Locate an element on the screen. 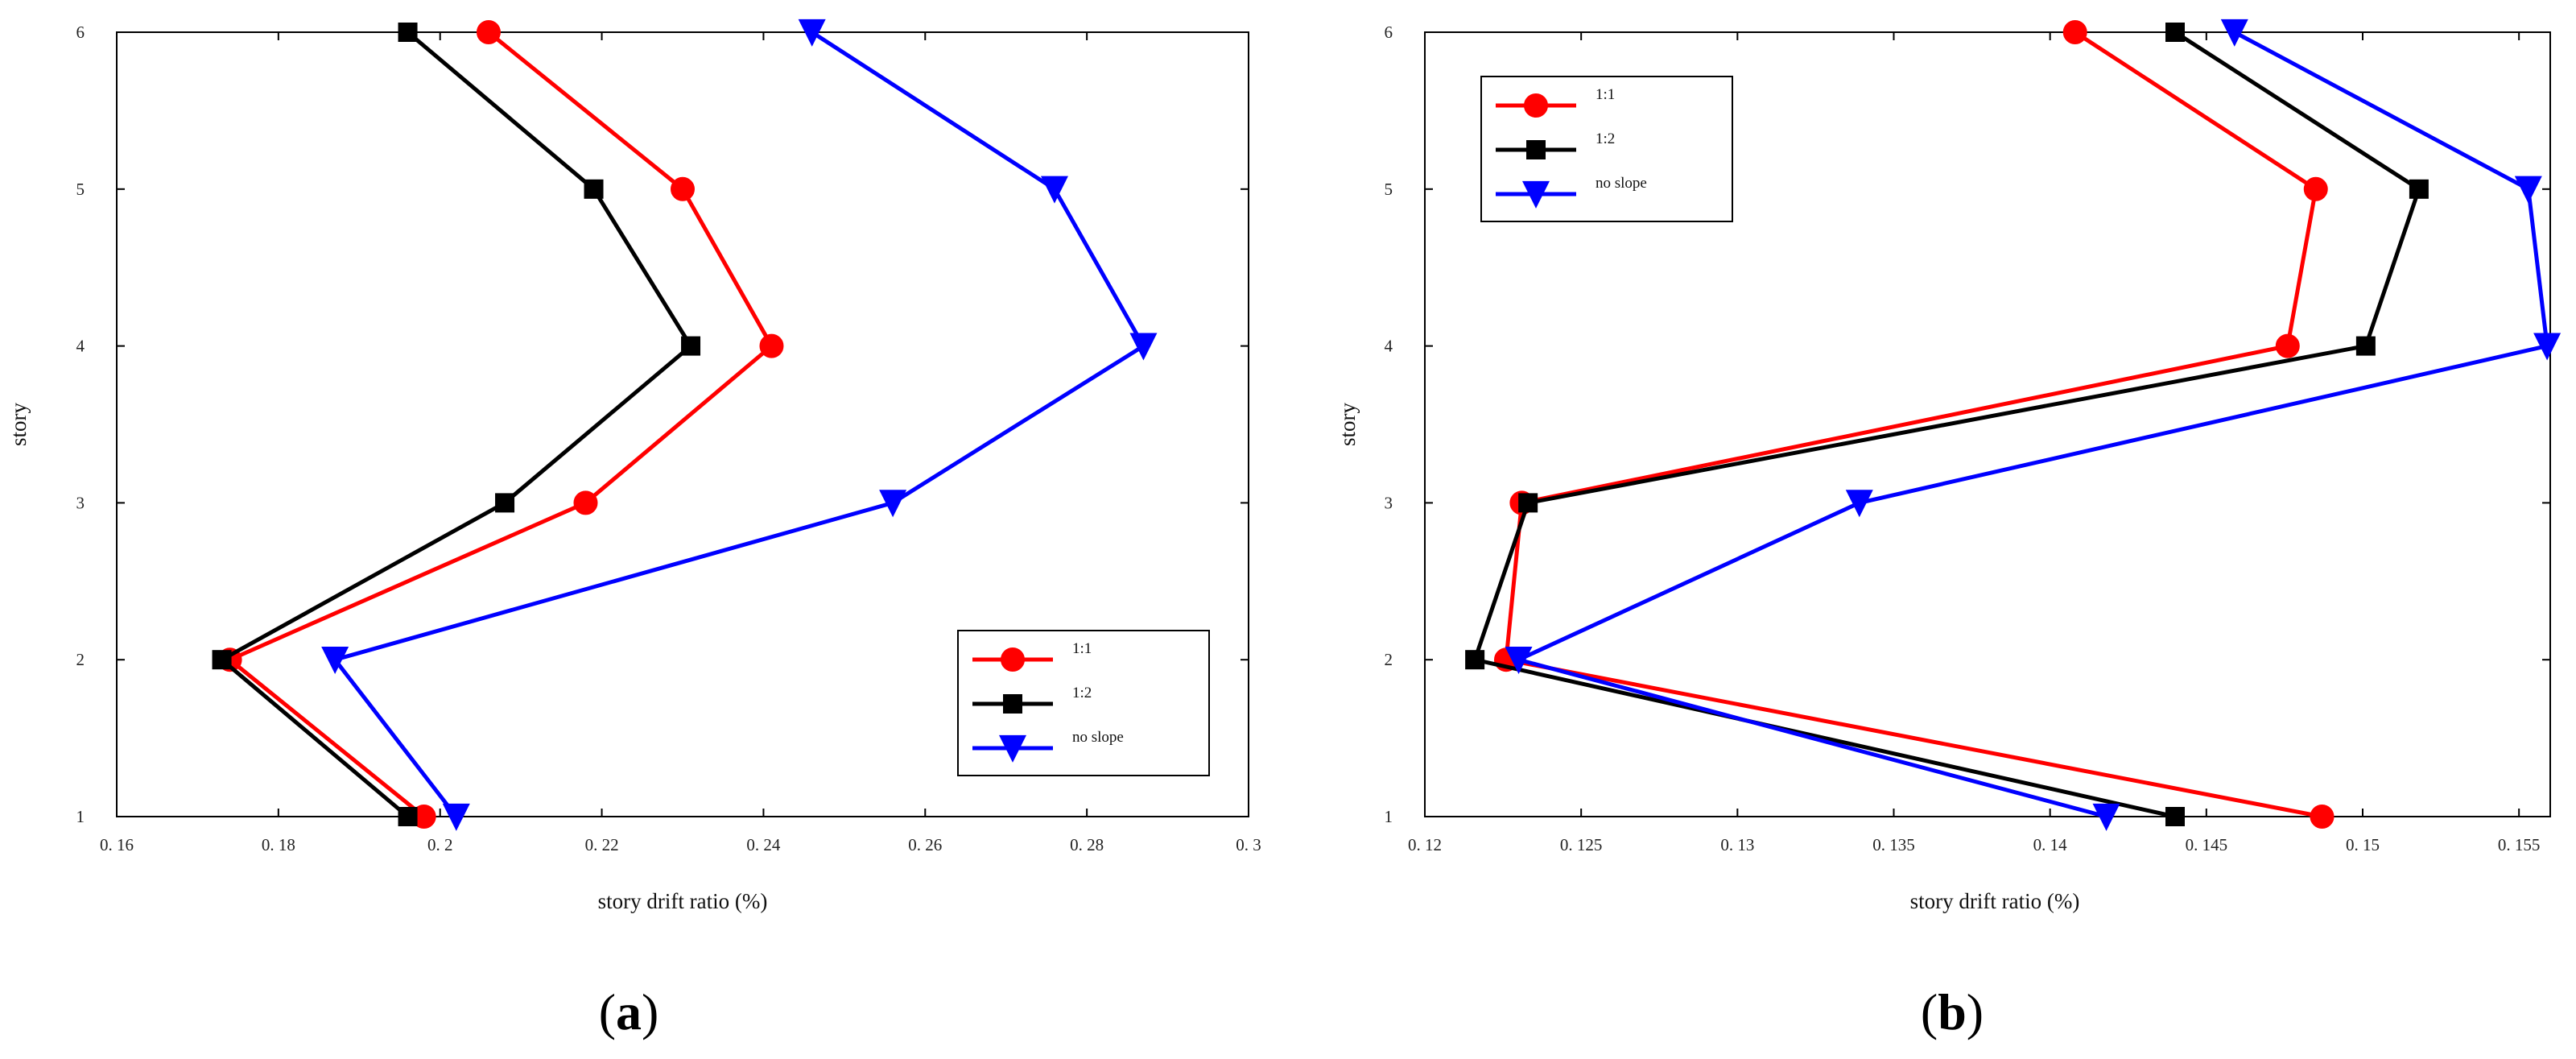 This screenshot has height=1059, width=2576. x-tick-label: 0. 125 is located at coordinates (1581, 844).